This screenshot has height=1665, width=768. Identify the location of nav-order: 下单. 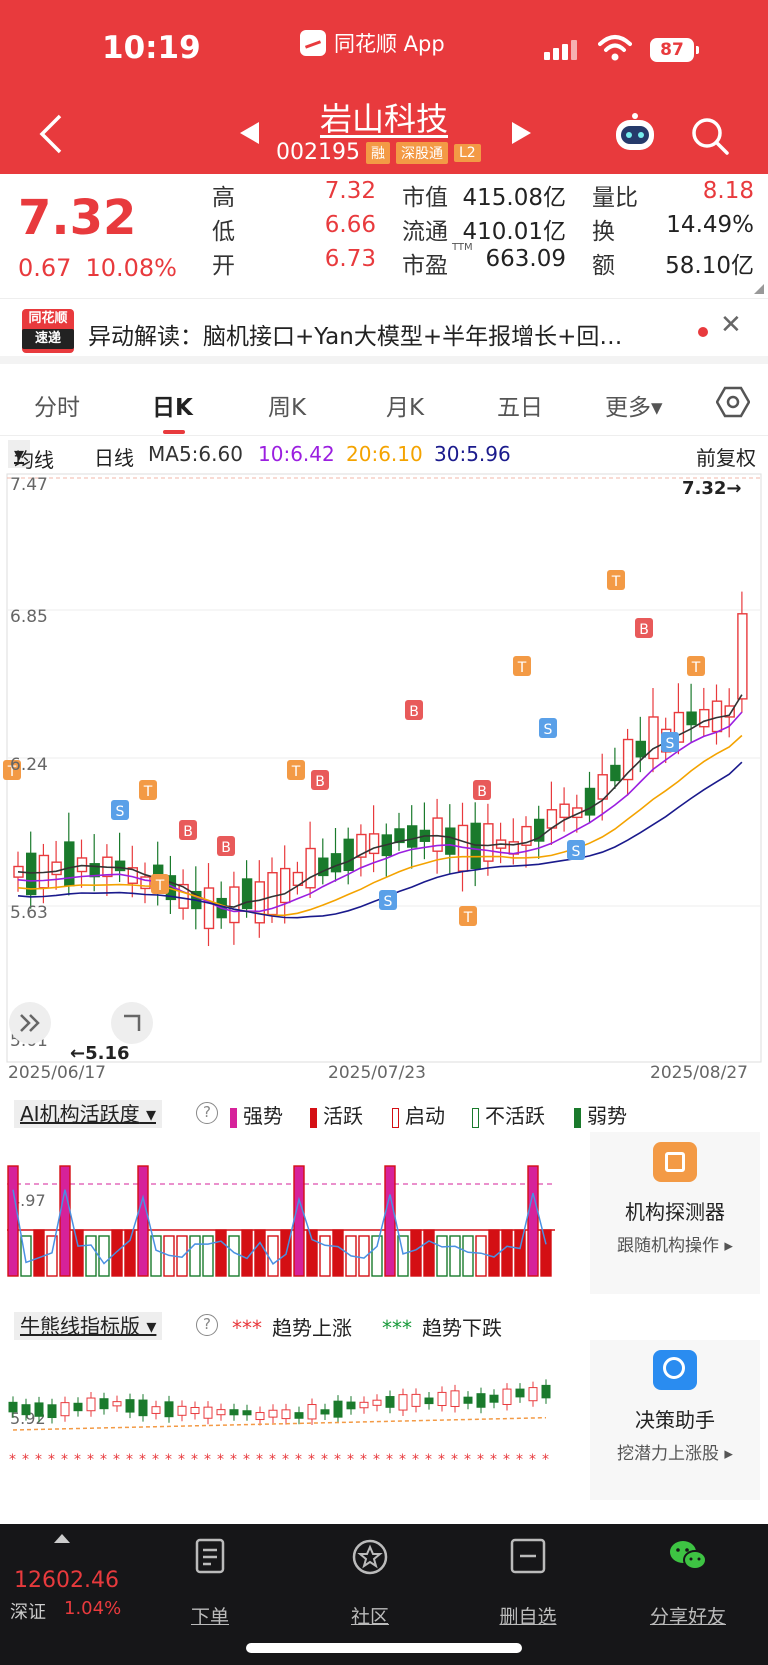
(210, 1583).